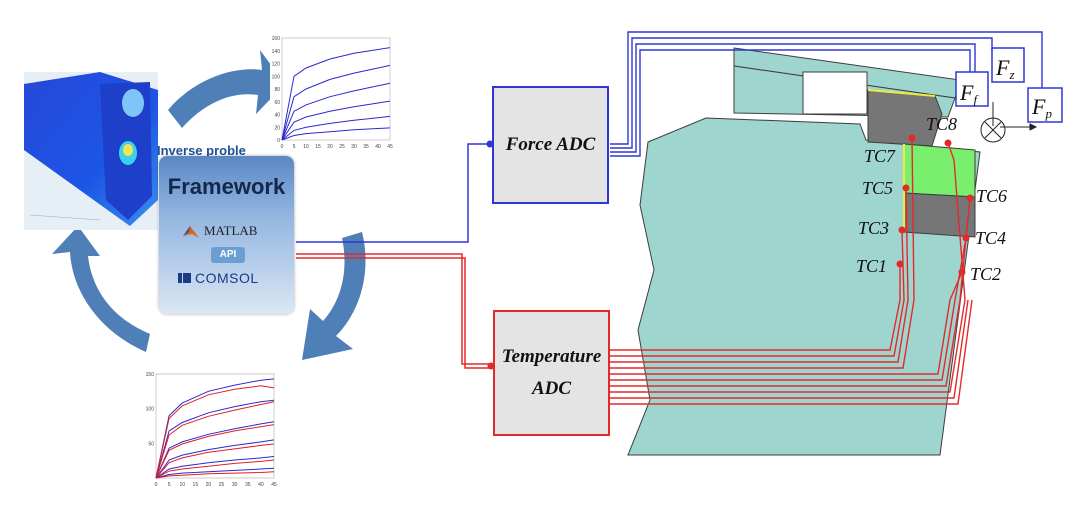  I want to click on temperature-adc-box: Temperature ADC, so click(551, 373).